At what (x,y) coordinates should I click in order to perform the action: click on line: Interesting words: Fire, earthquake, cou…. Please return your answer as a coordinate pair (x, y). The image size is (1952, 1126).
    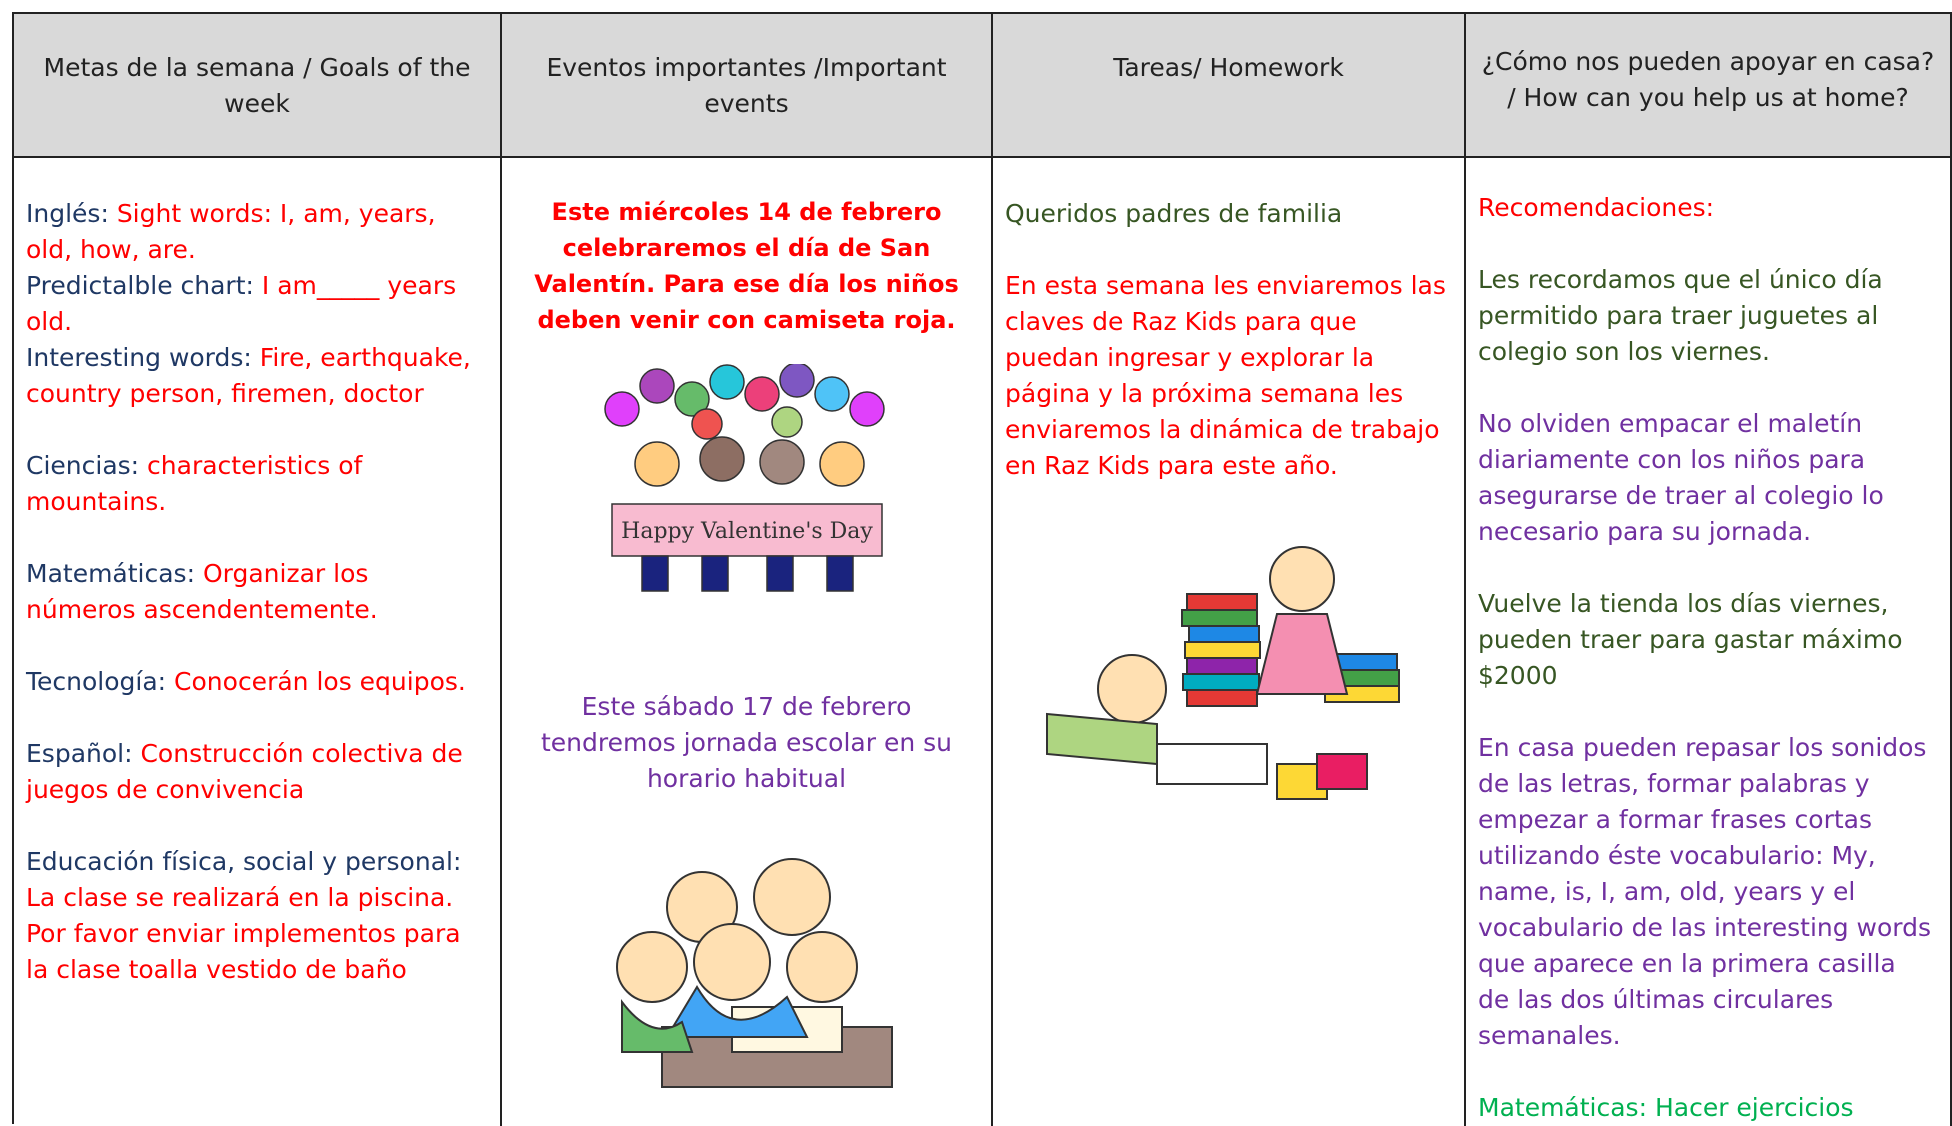
    Looking at the image, I should click on (255, 376).